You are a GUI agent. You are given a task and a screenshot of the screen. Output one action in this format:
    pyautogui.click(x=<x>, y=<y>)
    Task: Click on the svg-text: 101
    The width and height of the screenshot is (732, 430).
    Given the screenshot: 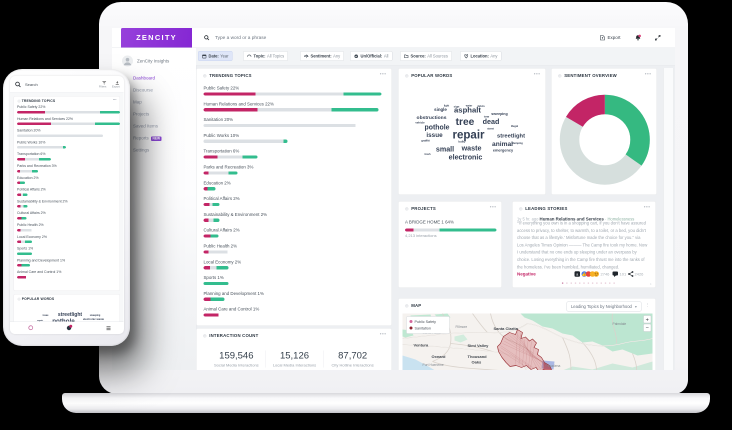 What is the action you would take?
    pyautogui.click(x=623, y=274)
    